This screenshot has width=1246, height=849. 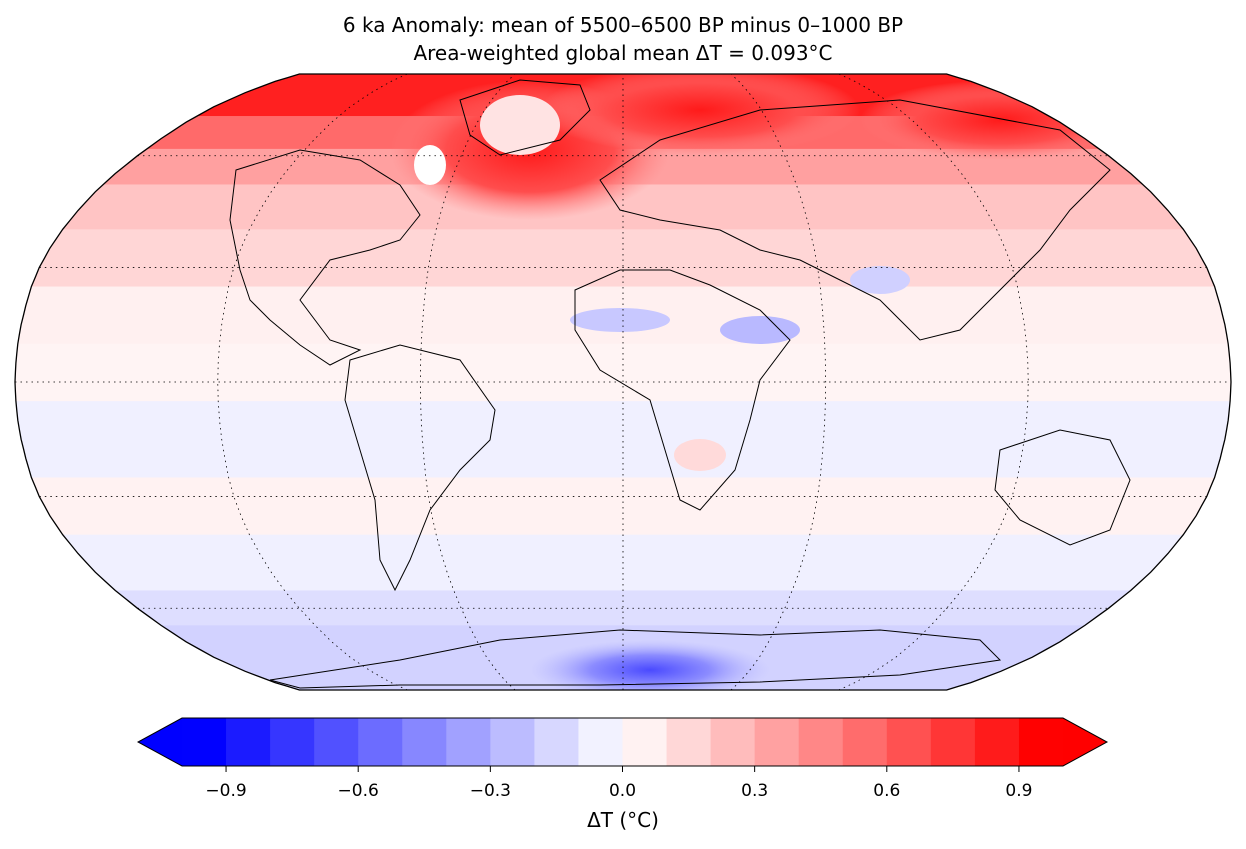 What do you see at coordinates (886, 791) in the screenshot?
I see `colorbar-tick-label: 0.6` at bounding box center [886, 791].